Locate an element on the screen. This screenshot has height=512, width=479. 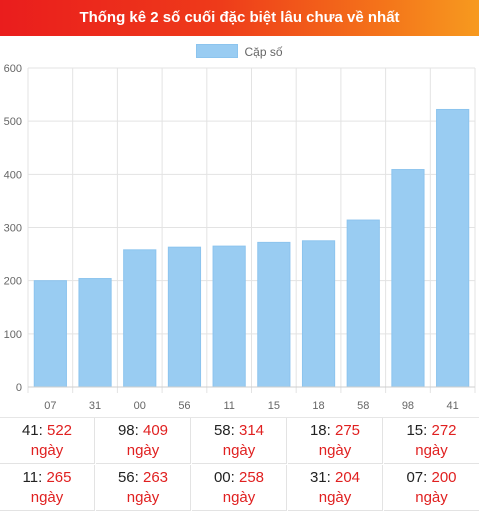
stat-days-value: 263 is located at coordinates (156, 477).